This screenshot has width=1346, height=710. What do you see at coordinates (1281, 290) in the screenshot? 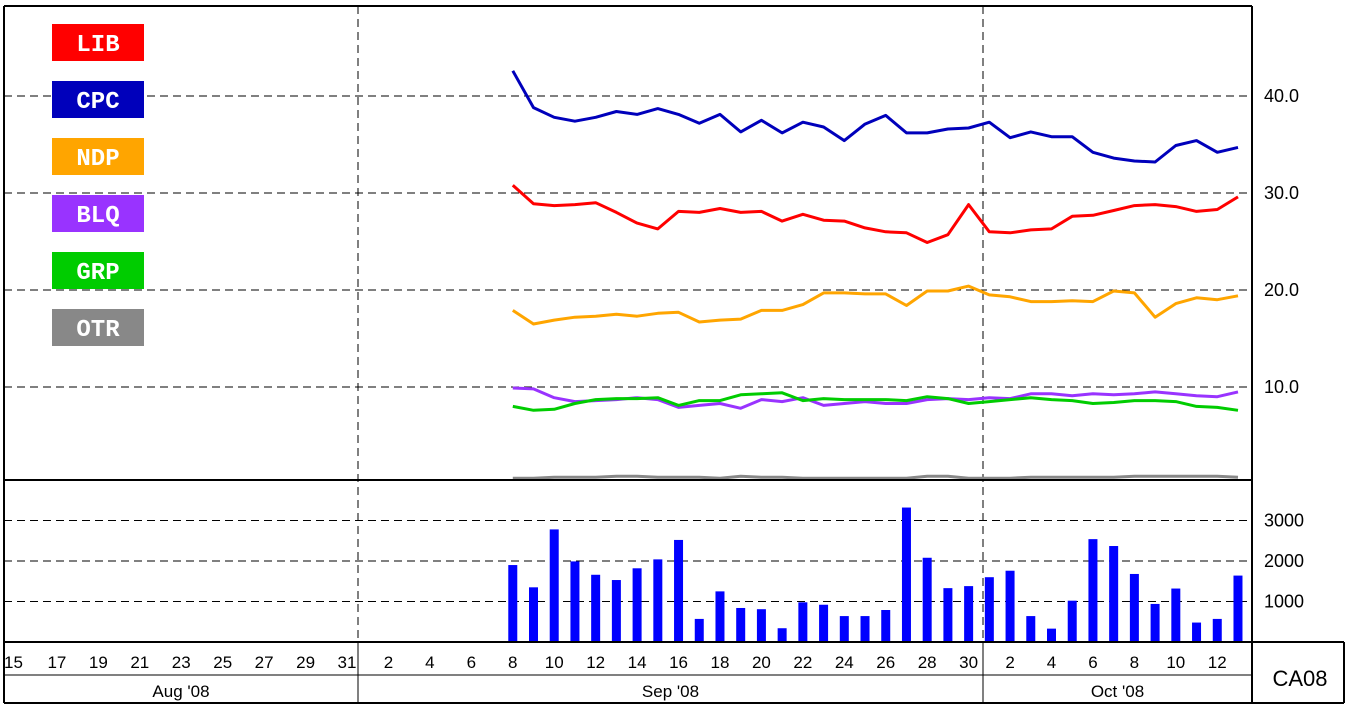
I see `y-tick-label-main: 20.0` at bounding box center [1281, 290].